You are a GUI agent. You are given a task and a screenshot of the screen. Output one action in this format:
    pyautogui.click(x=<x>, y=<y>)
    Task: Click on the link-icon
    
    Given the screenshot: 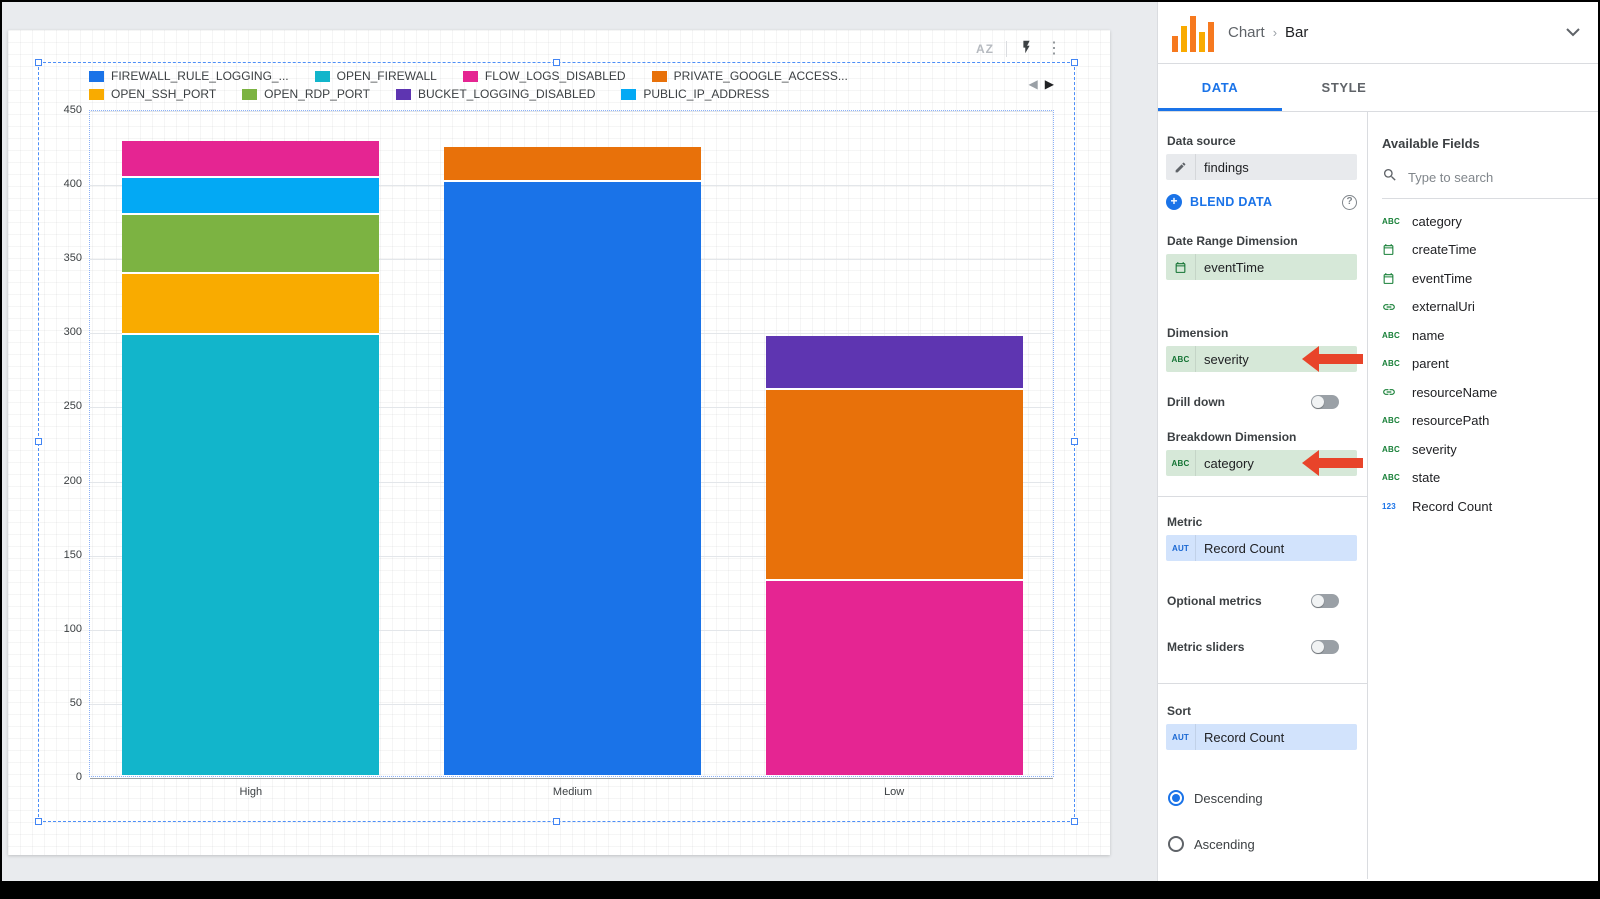 What is the action you would take?
    pyautogui.click(x=1397, y=307)
    